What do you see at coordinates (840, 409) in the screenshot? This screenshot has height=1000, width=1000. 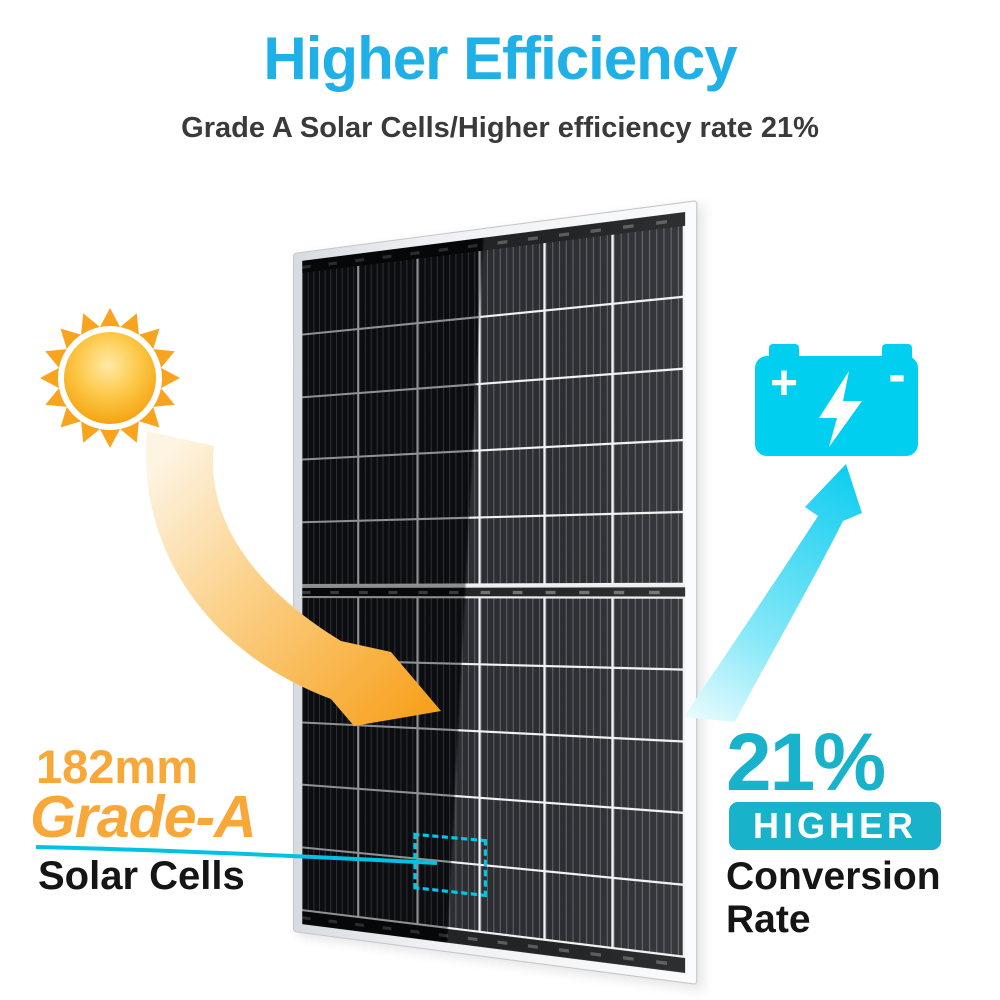 I see `lightning-bolt-icon` at bounding box center [840, 409].